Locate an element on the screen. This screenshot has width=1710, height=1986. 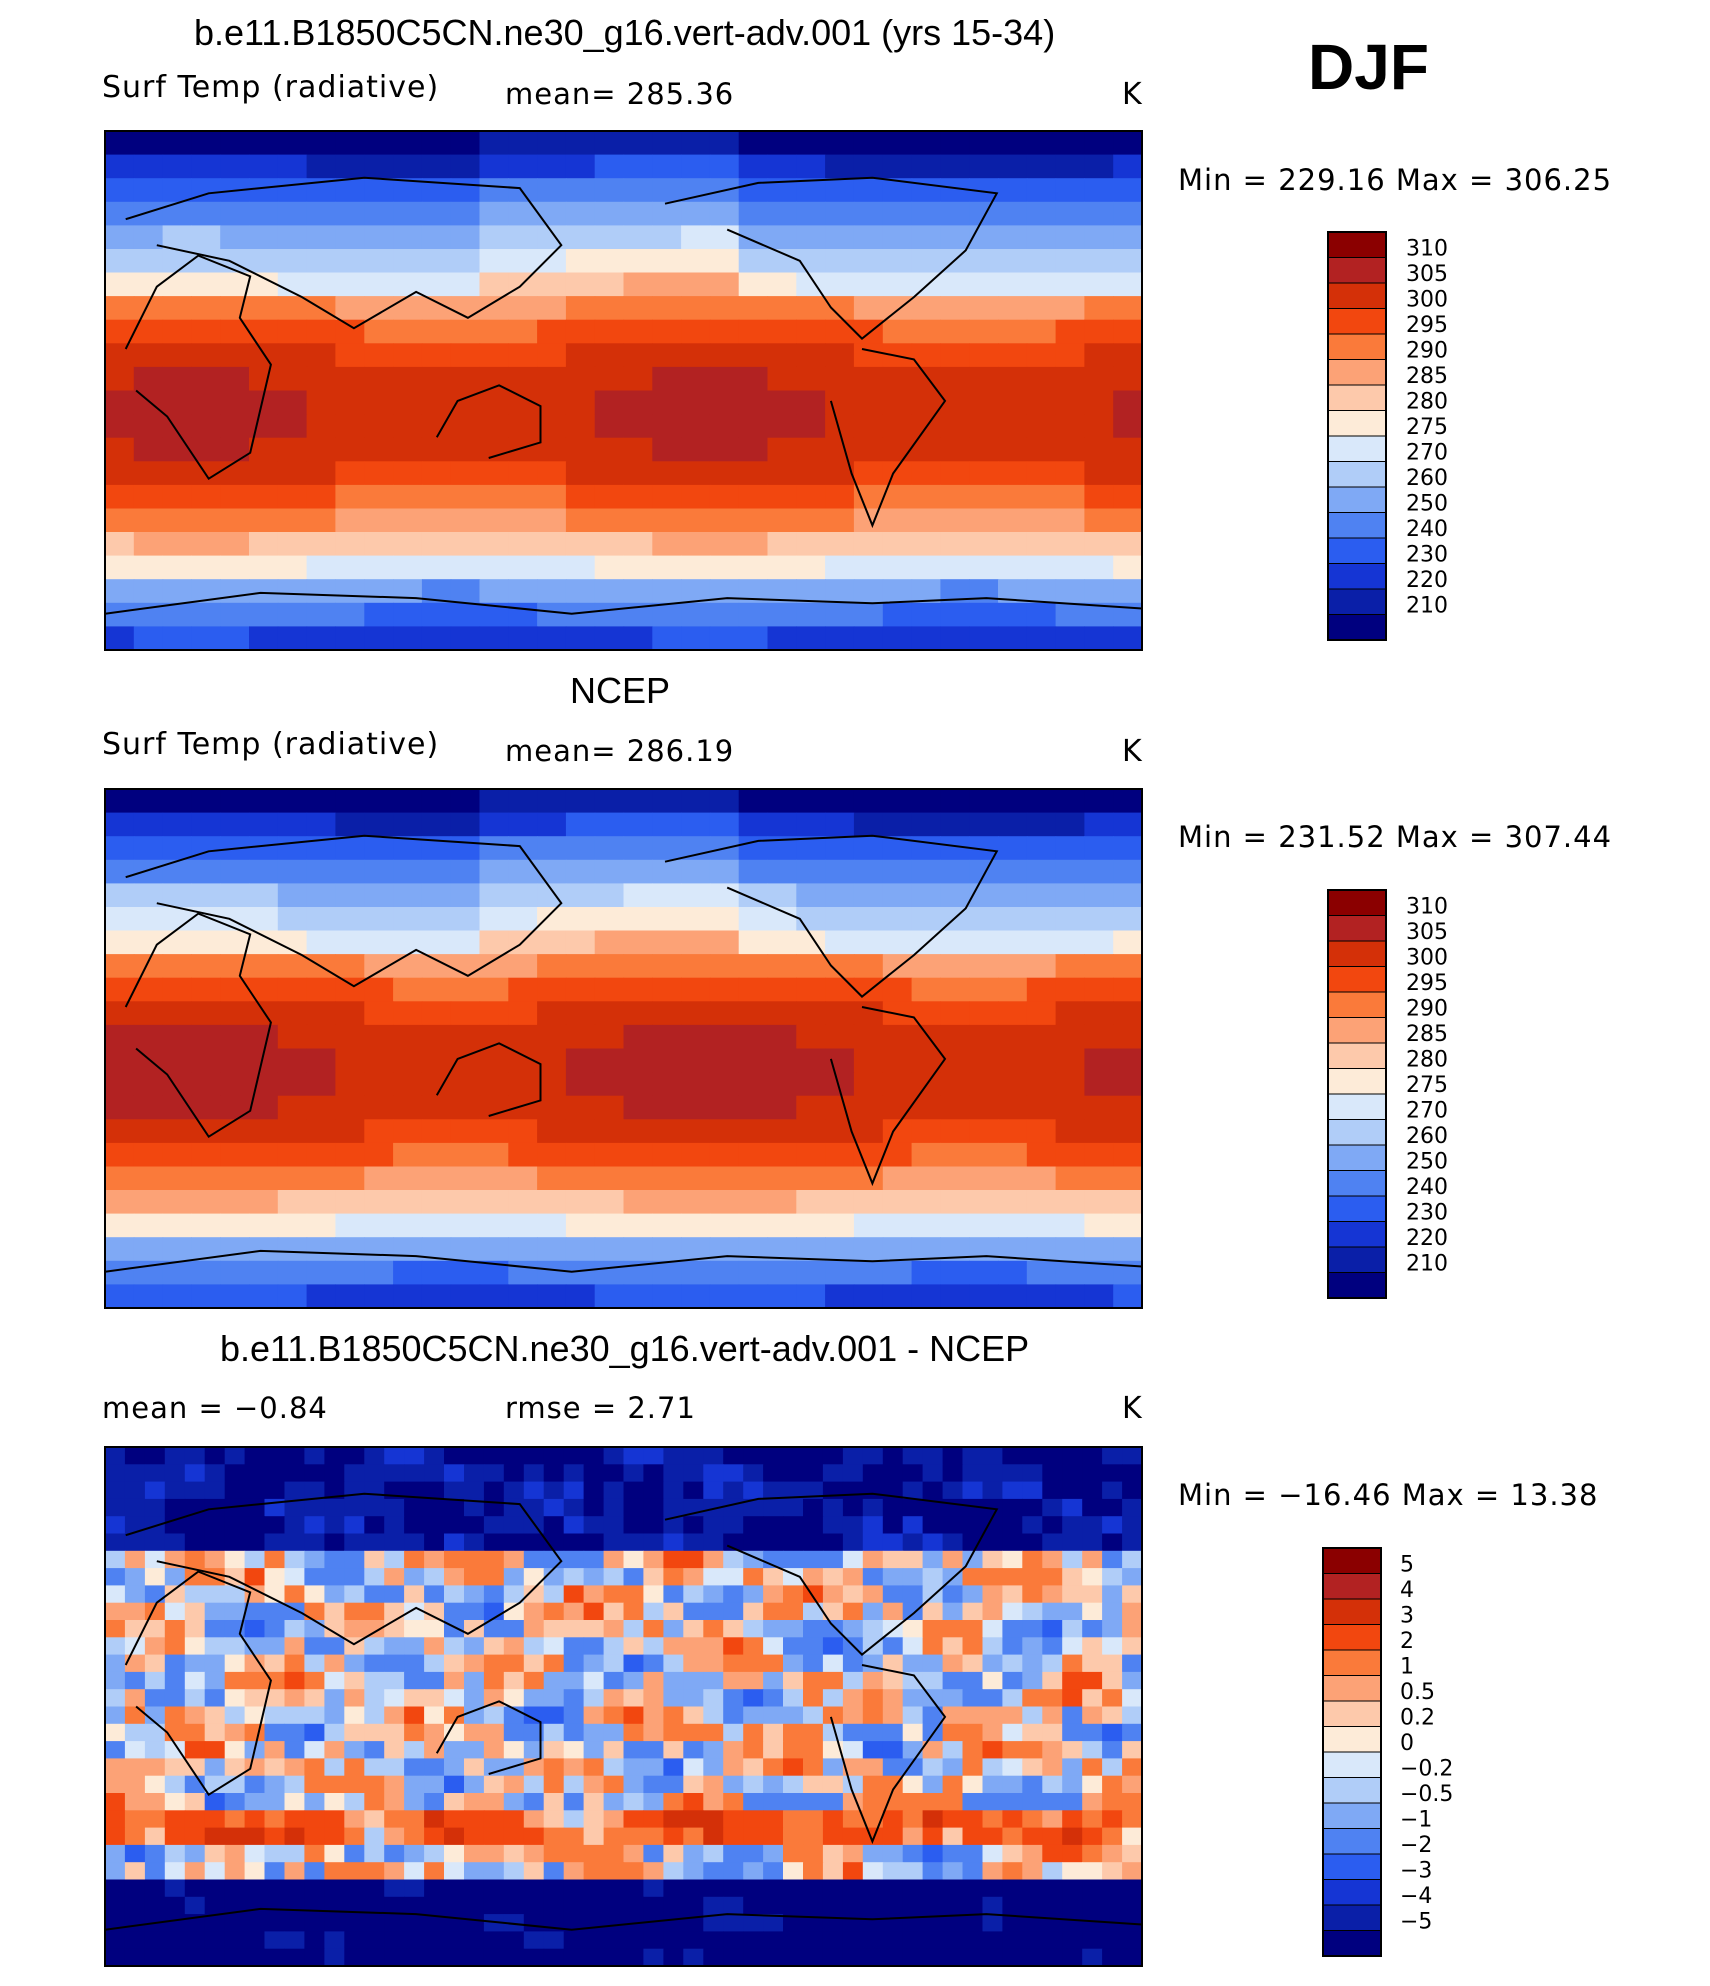
season-label: DJF is located at coordinates (1368, 67).